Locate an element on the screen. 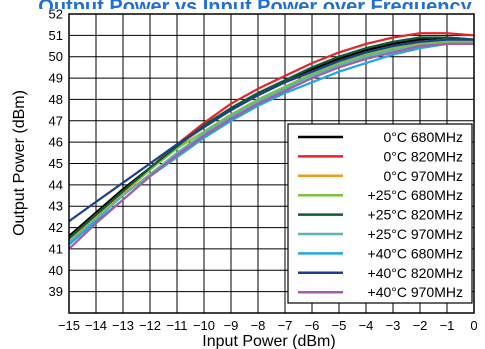 Image resolution: width=485 pixels, height=349 pixels. y-tick-label: 46 is located at coordinates (56, 142).